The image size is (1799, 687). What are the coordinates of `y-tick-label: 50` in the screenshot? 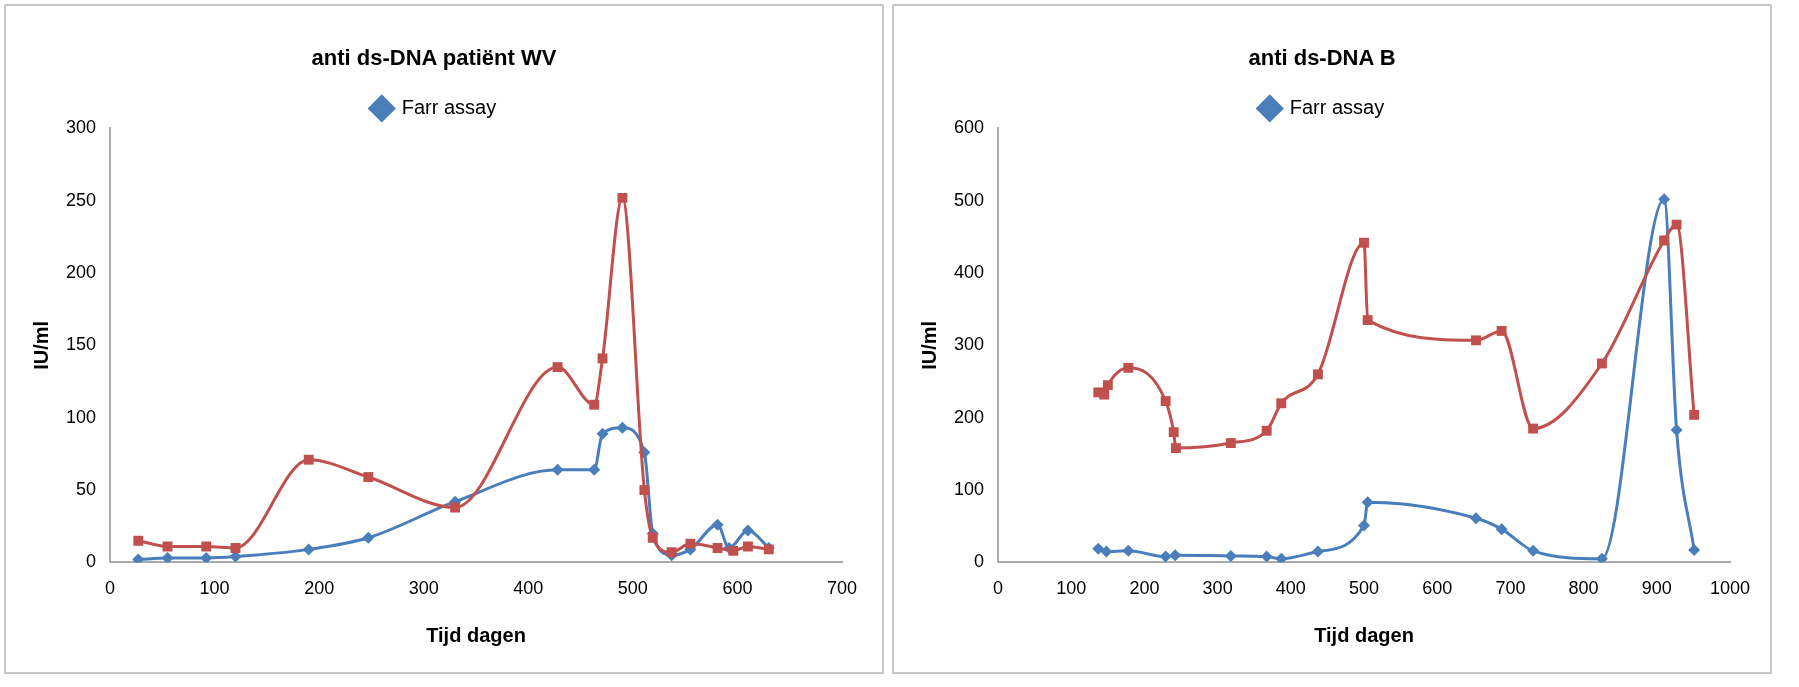 It's located at (86, 489).